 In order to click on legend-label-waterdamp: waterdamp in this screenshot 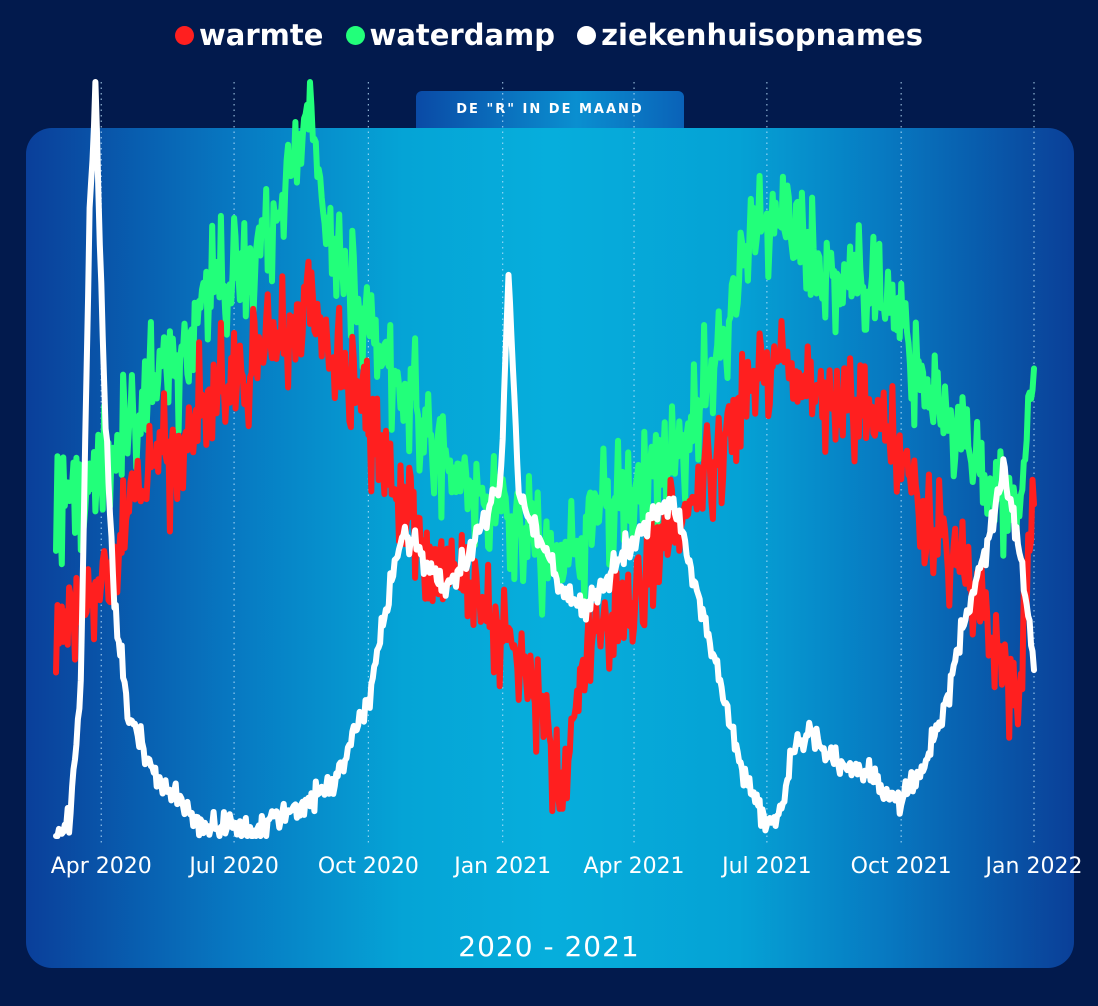, I will do `click(462, 35)`.